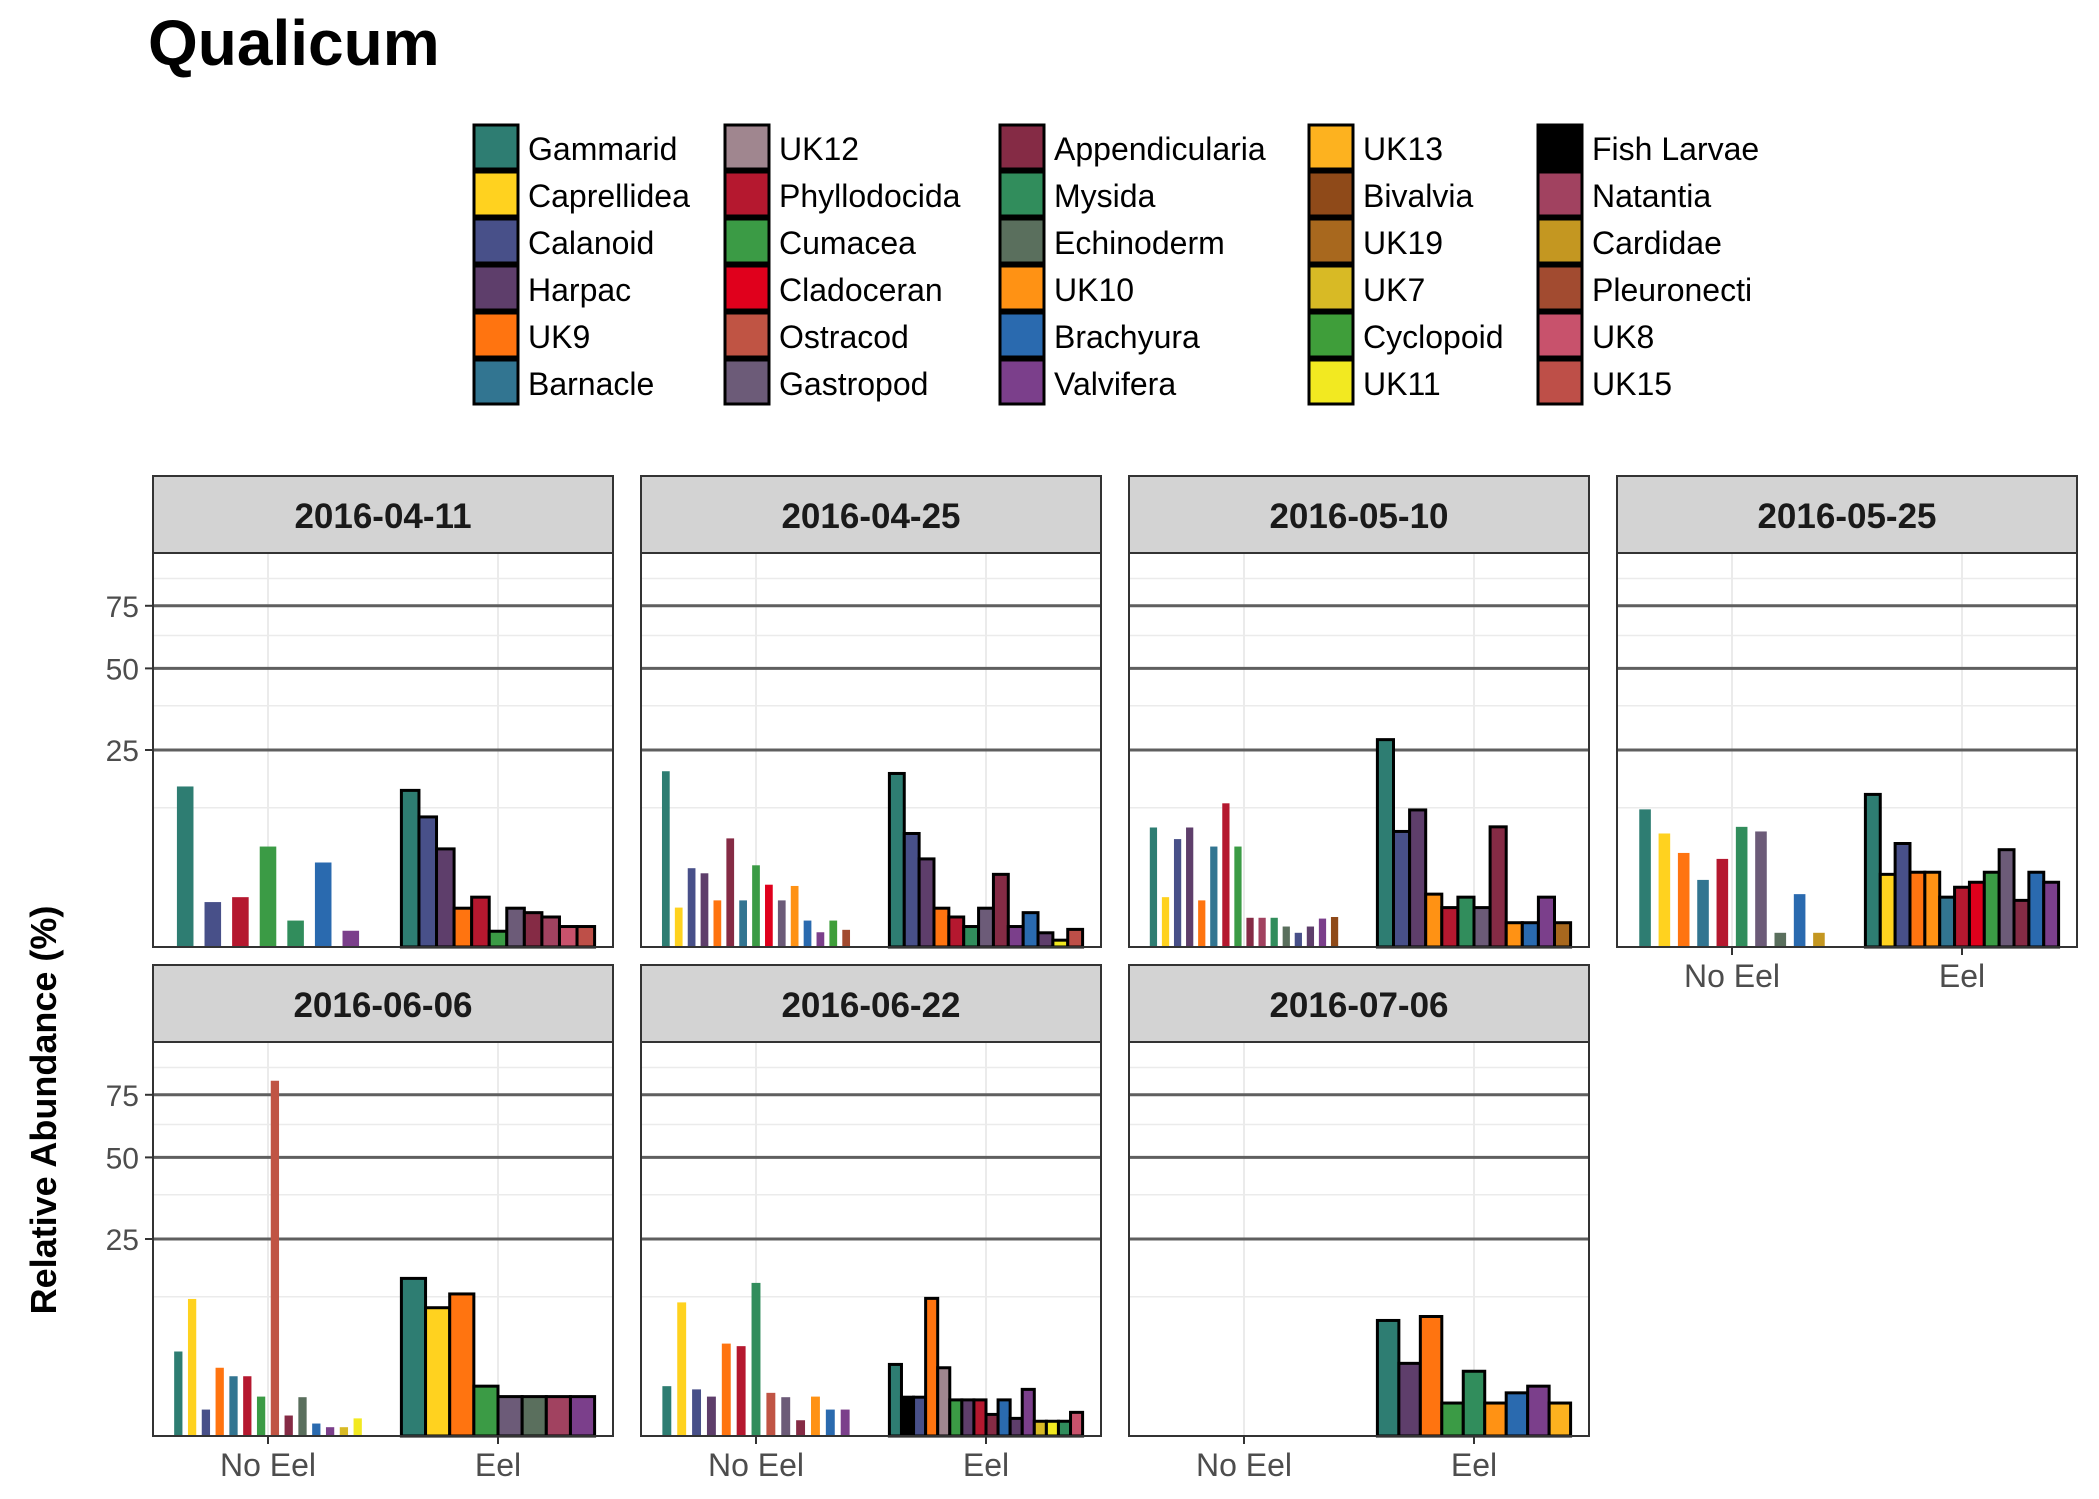 This screenshot has height=1499, width=2099. I want to click on bar-eel-uk15, so click(1075, 938).